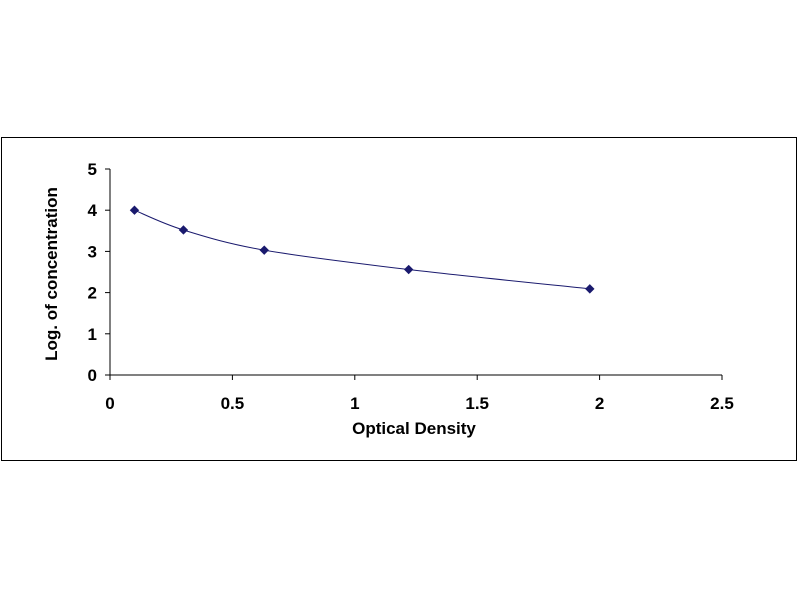 The height and width of the screenshot is (600, 800). I want to click on y-tick-label: 1, so click(92, 334).